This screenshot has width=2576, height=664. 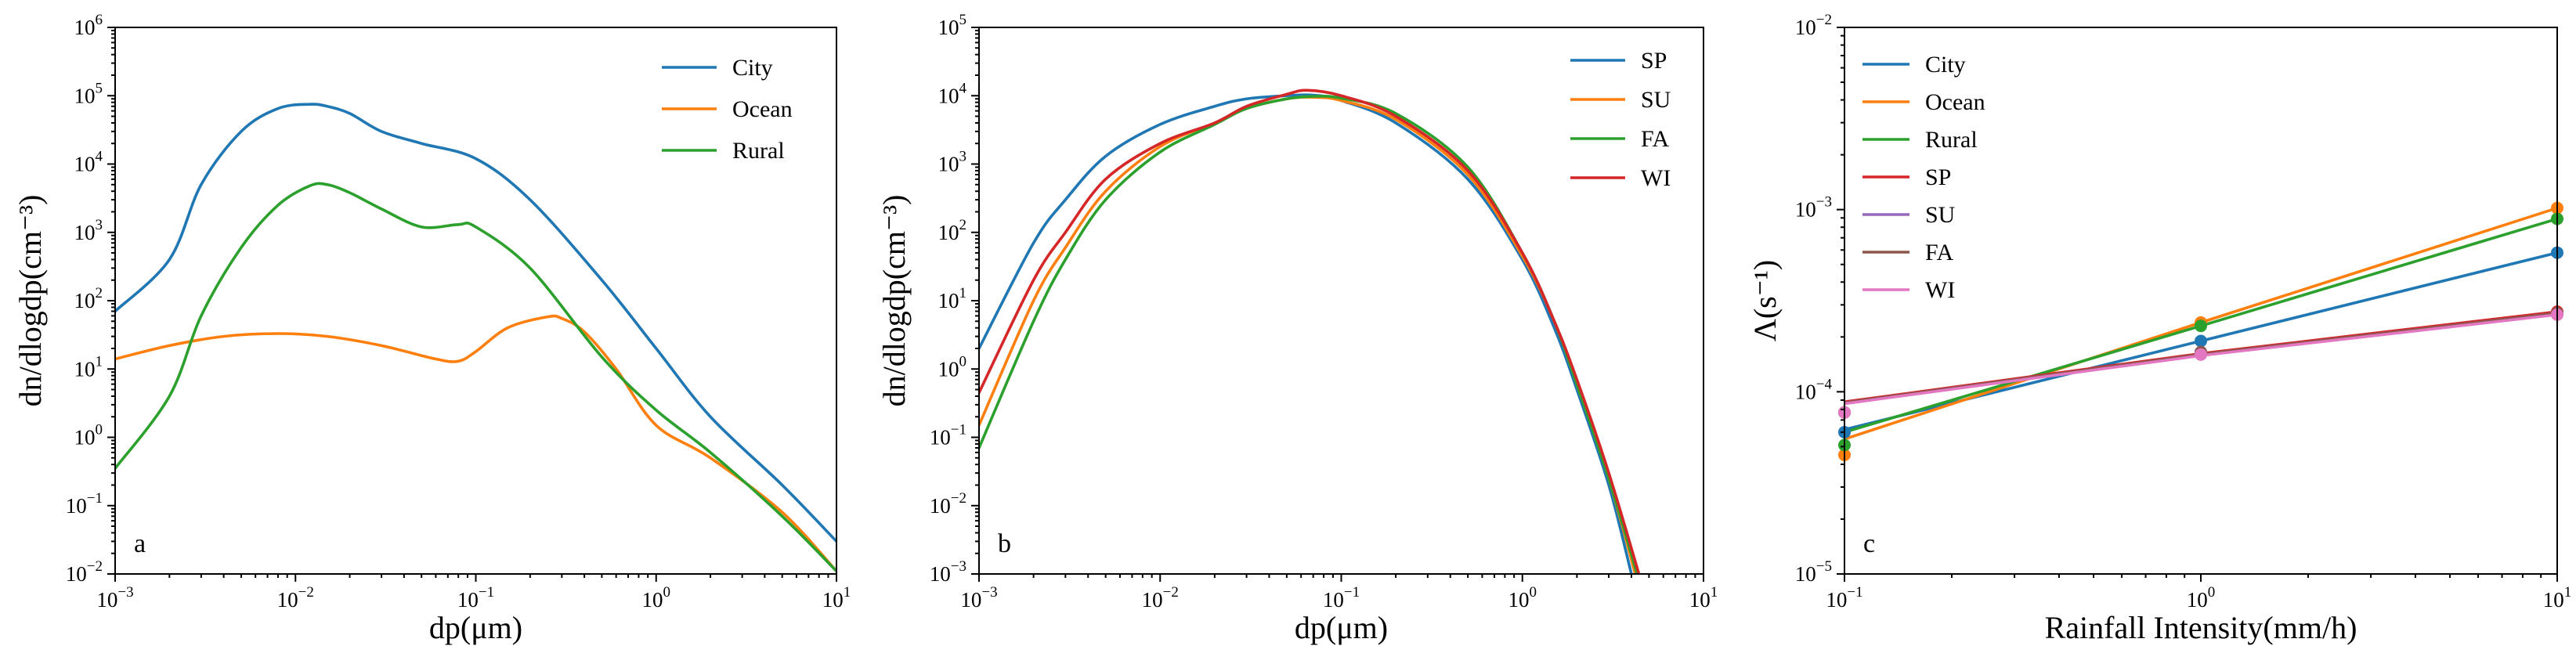 I want to click on y-tick-label: 10⁻⁵, so click(x=1813, y=572).